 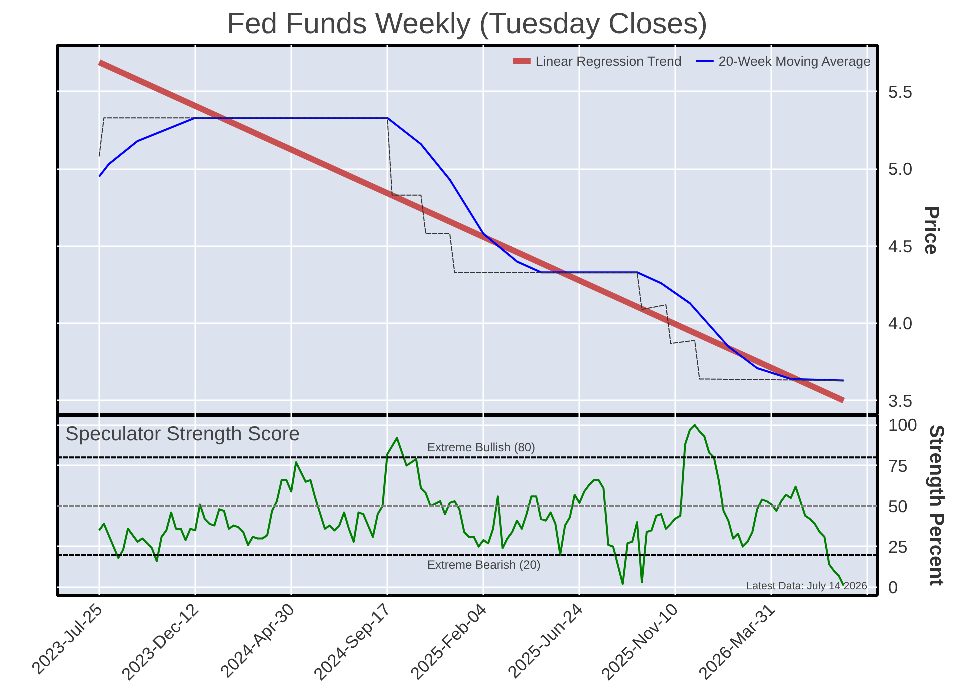 What do you see at coordinates (898, 506) in the screenshot?
I see `y-tick-label: 50` at bounding box center [898, 506].